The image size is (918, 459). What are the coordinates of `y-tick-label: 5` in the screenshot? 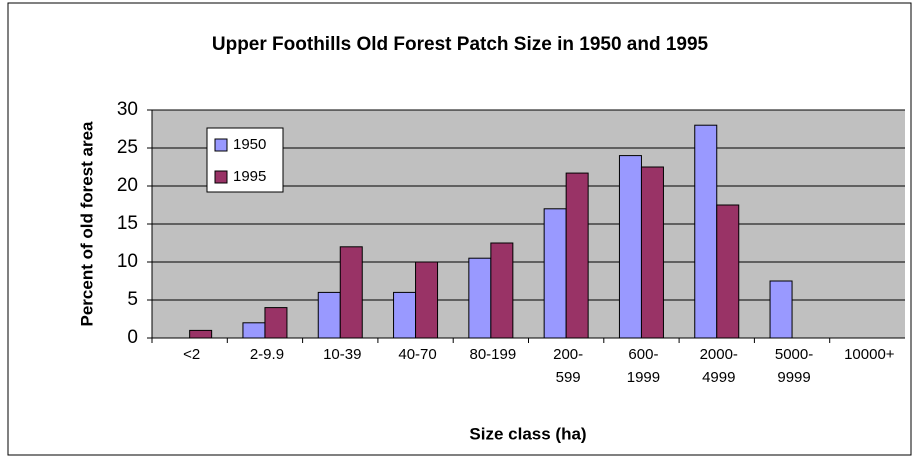 It's located at (132, 299).